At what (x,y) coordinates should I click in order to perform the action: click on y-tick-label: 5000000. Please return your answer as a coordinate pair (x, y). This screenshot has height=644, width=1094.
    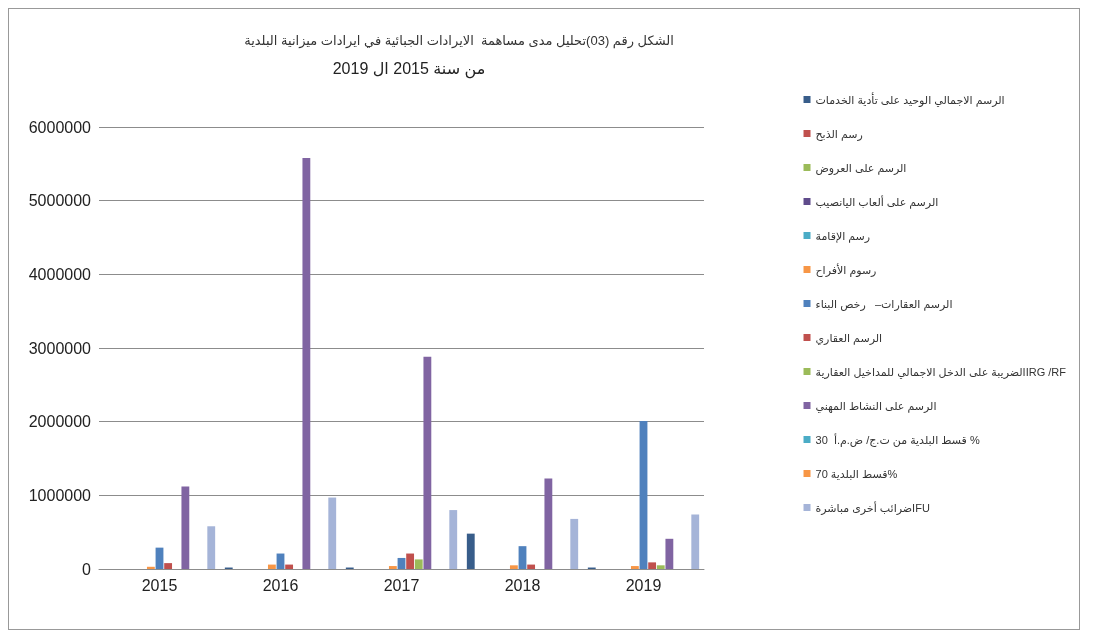
    Looking at the image, I should click on (60, 201).